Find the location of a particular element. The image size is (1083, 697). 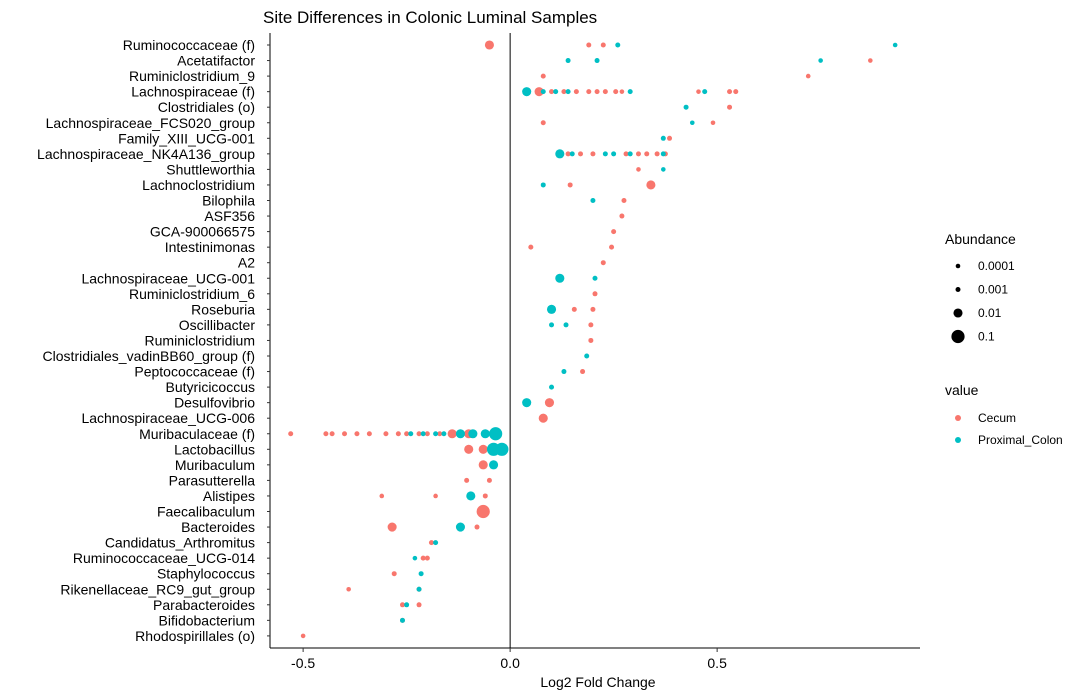

y-tick-label: Ruminiclostridium_6 is located at coordinates (192, 294).